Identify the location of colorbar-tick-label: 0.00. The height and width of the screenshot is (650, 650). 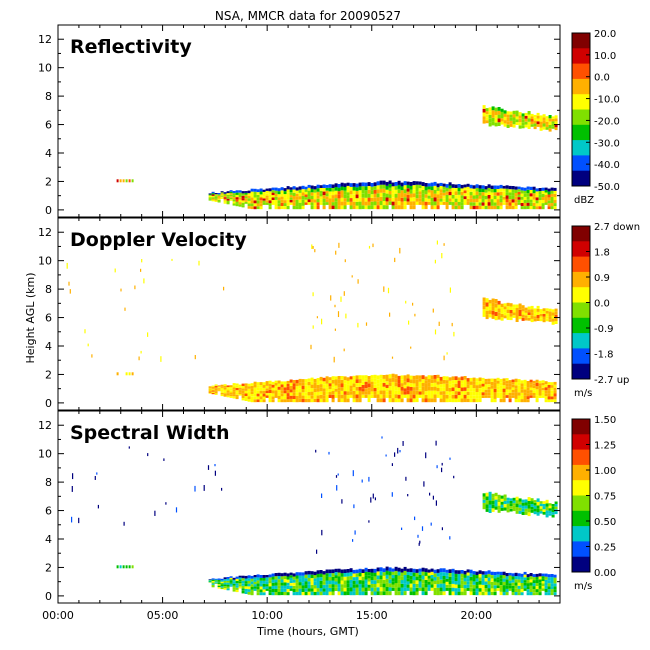
(605, 573).